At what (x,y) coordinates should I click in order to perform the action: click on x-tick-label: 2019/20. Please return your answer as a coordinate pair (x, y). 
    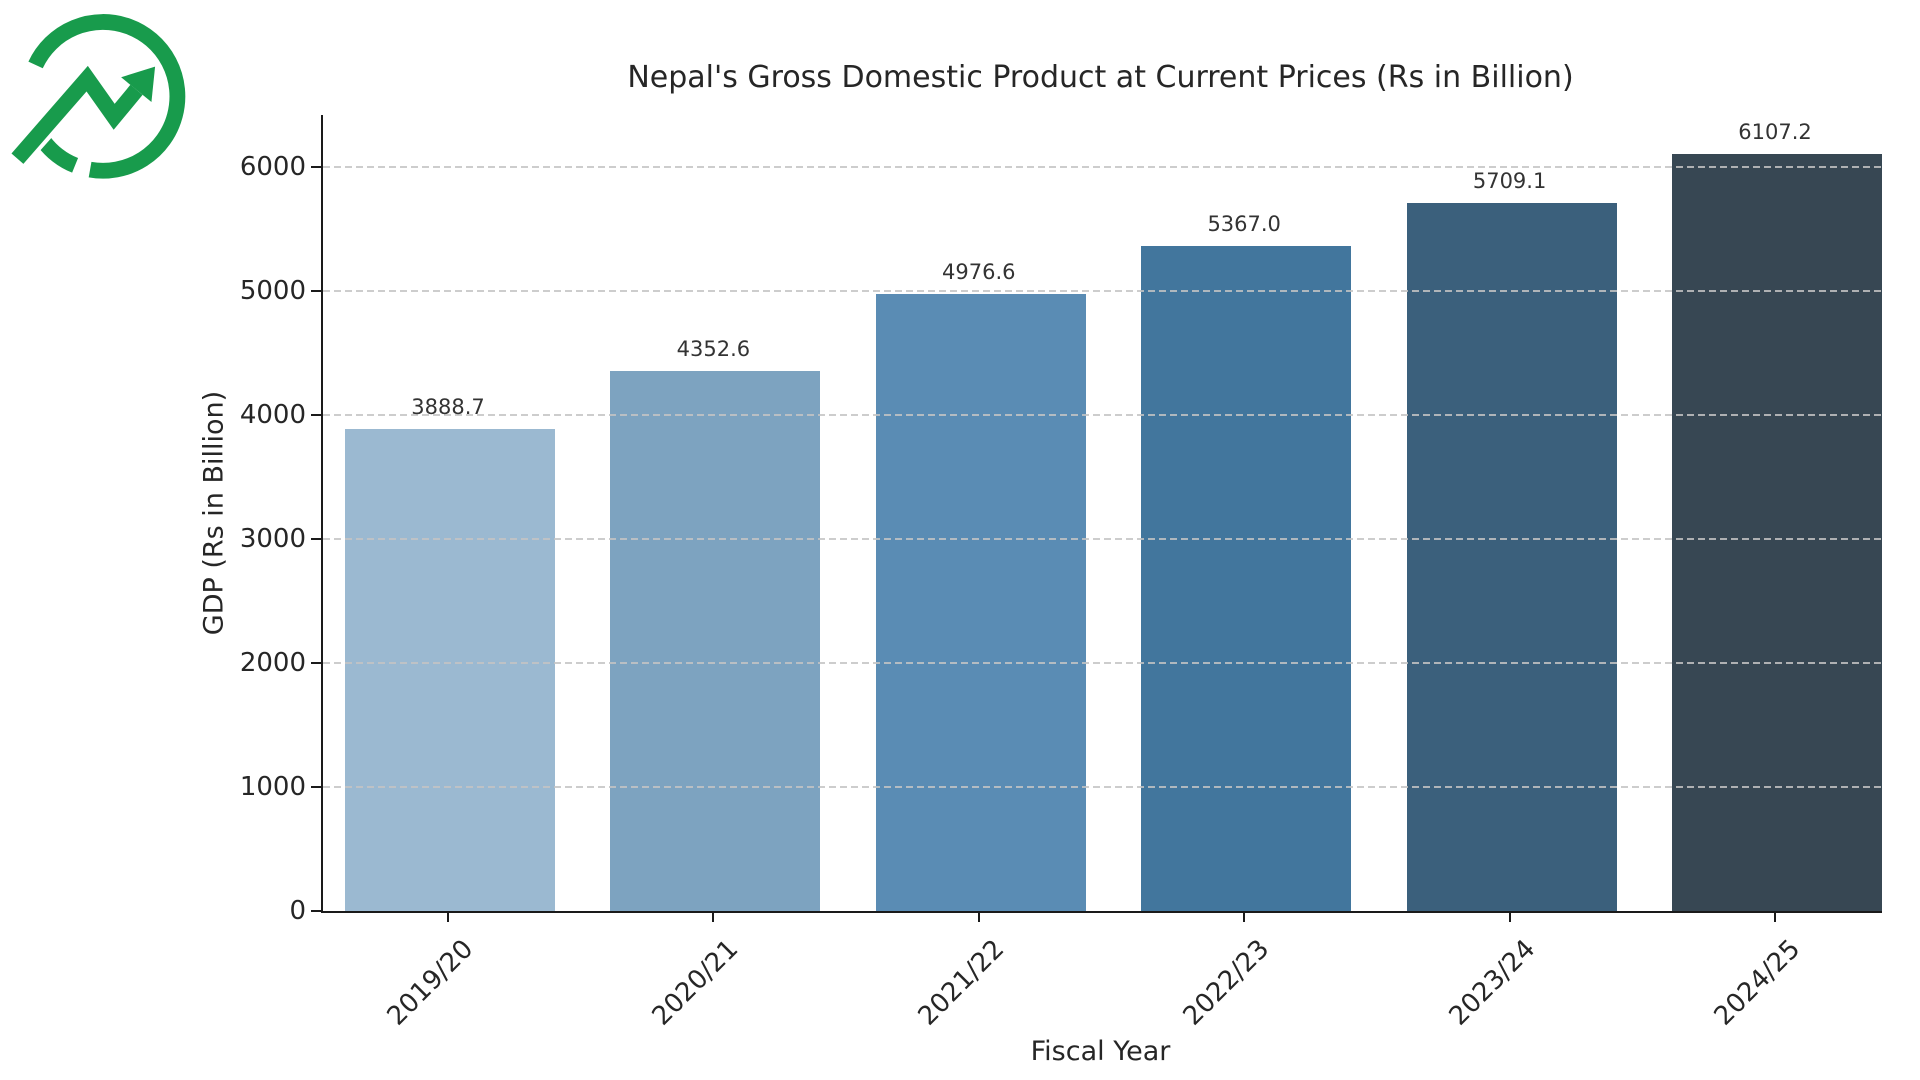
    Looking at the image, I should click on (430, 983).